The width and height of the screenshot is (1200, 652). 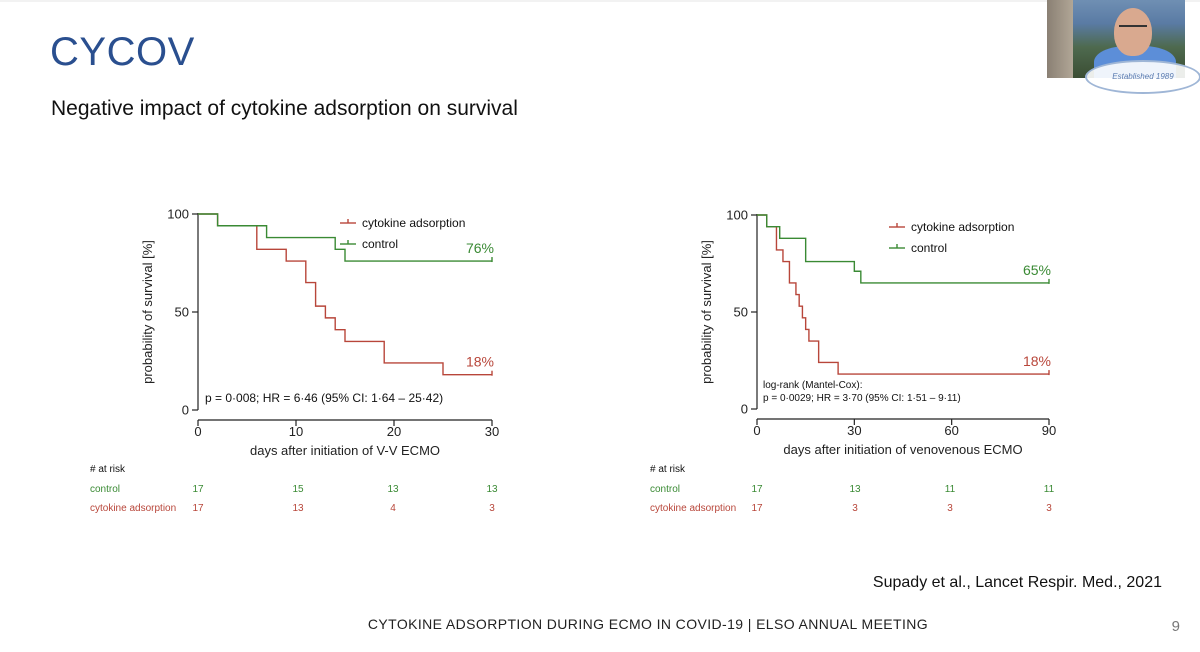 I want to click on slide-title: CYCOV, so click(x=122, y=52).